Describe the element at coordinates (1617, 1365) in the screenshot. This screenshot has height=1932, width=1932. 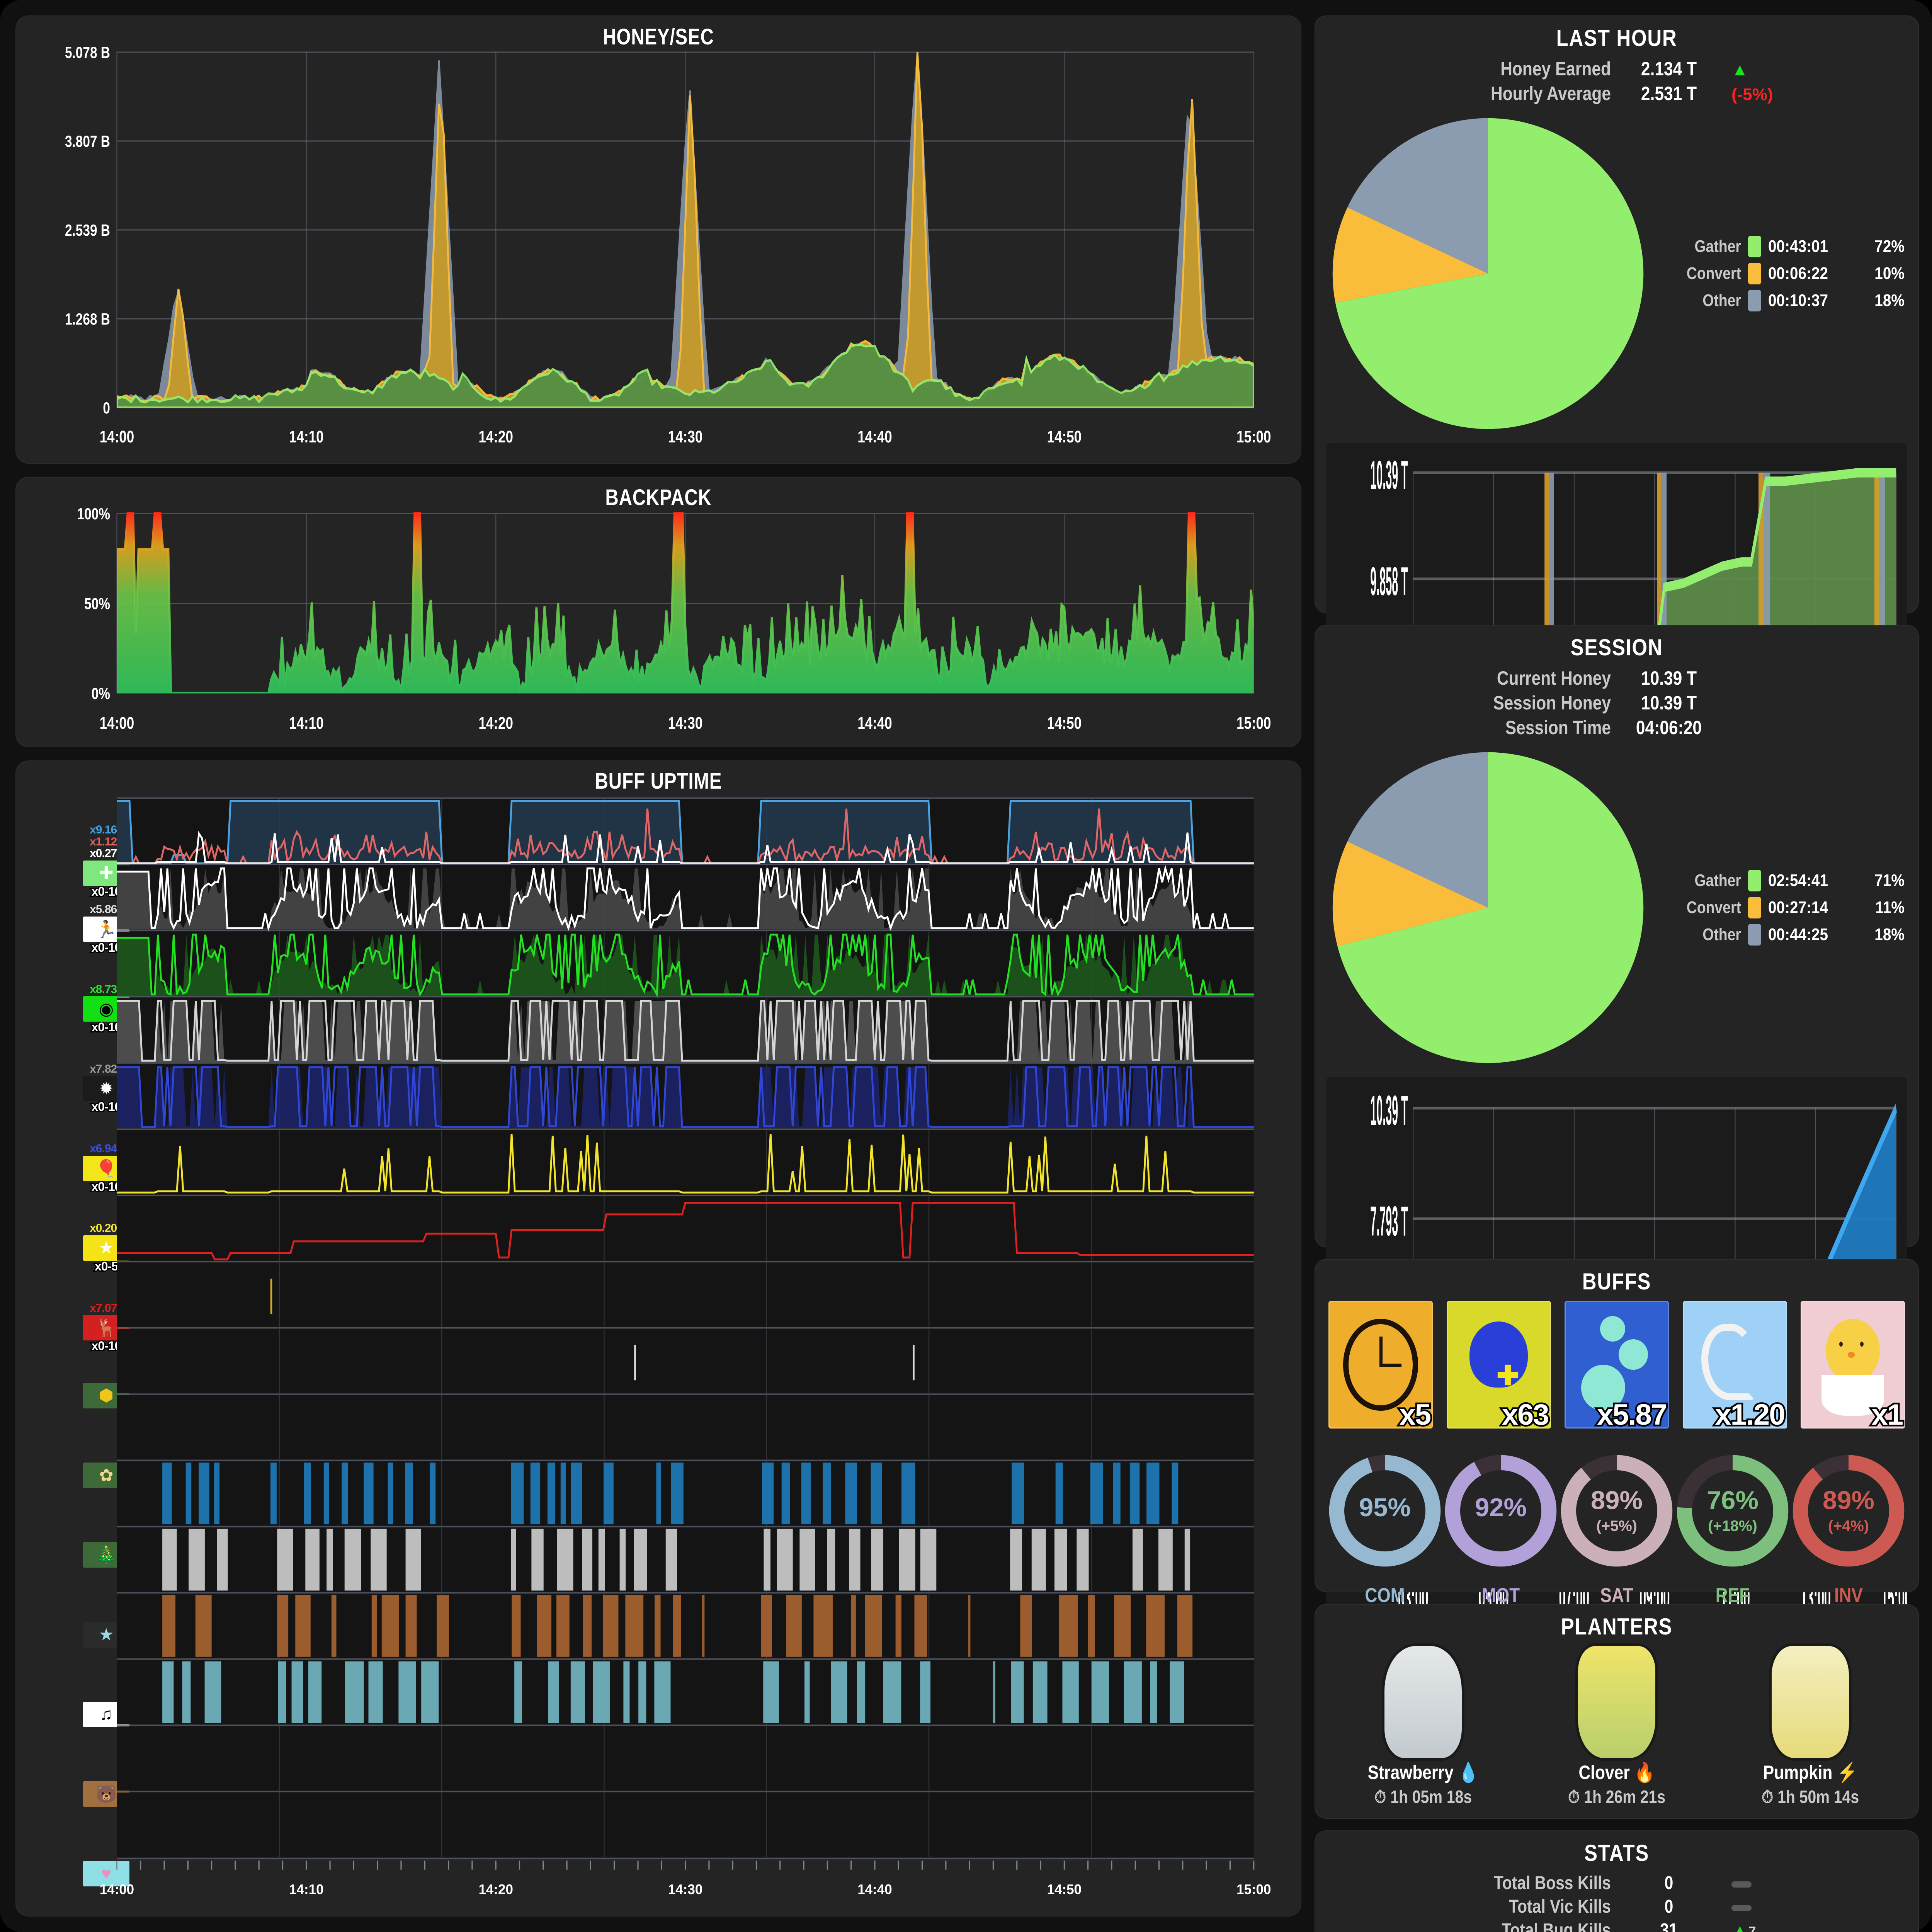
I see `bubbles-buff-icon: x5.87` at that location.